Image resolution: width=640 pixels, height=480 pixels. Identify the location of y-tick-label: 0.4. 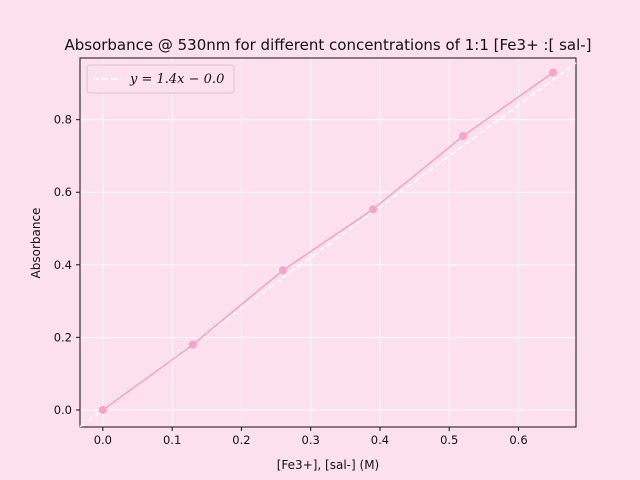
(63, 265).